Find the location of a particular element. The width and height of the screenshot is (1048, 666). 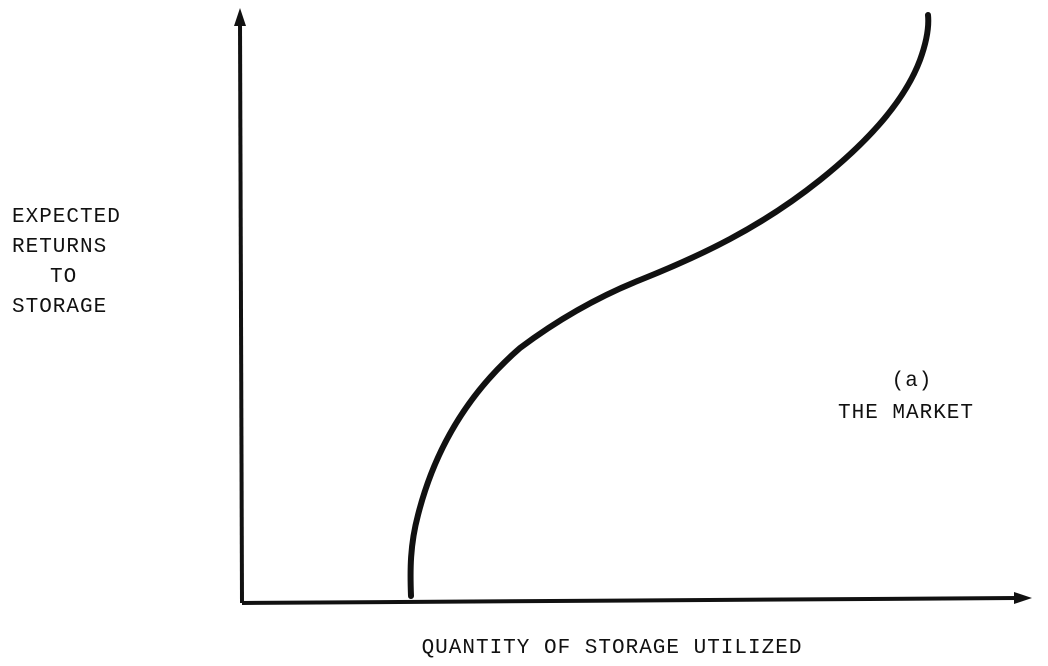

y-axis-label-line: STORAGE is located at coordinates (59, 307).